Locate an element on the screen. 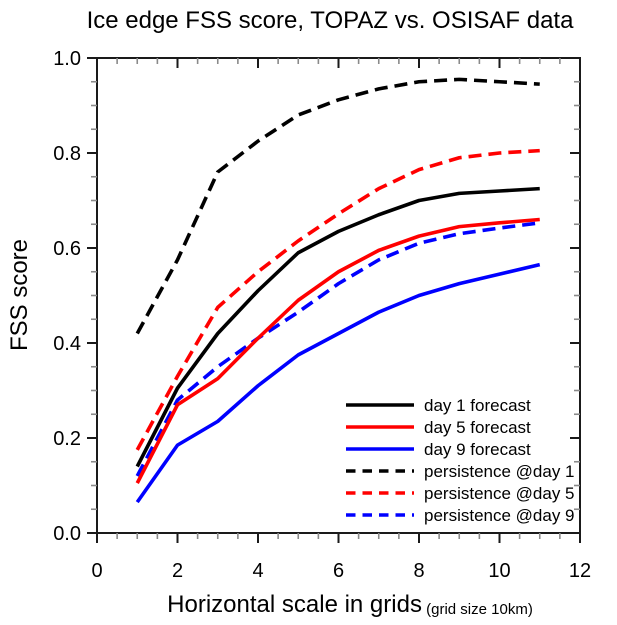  x-axis-tick-label: 4 is located at coordinates (257, 571).